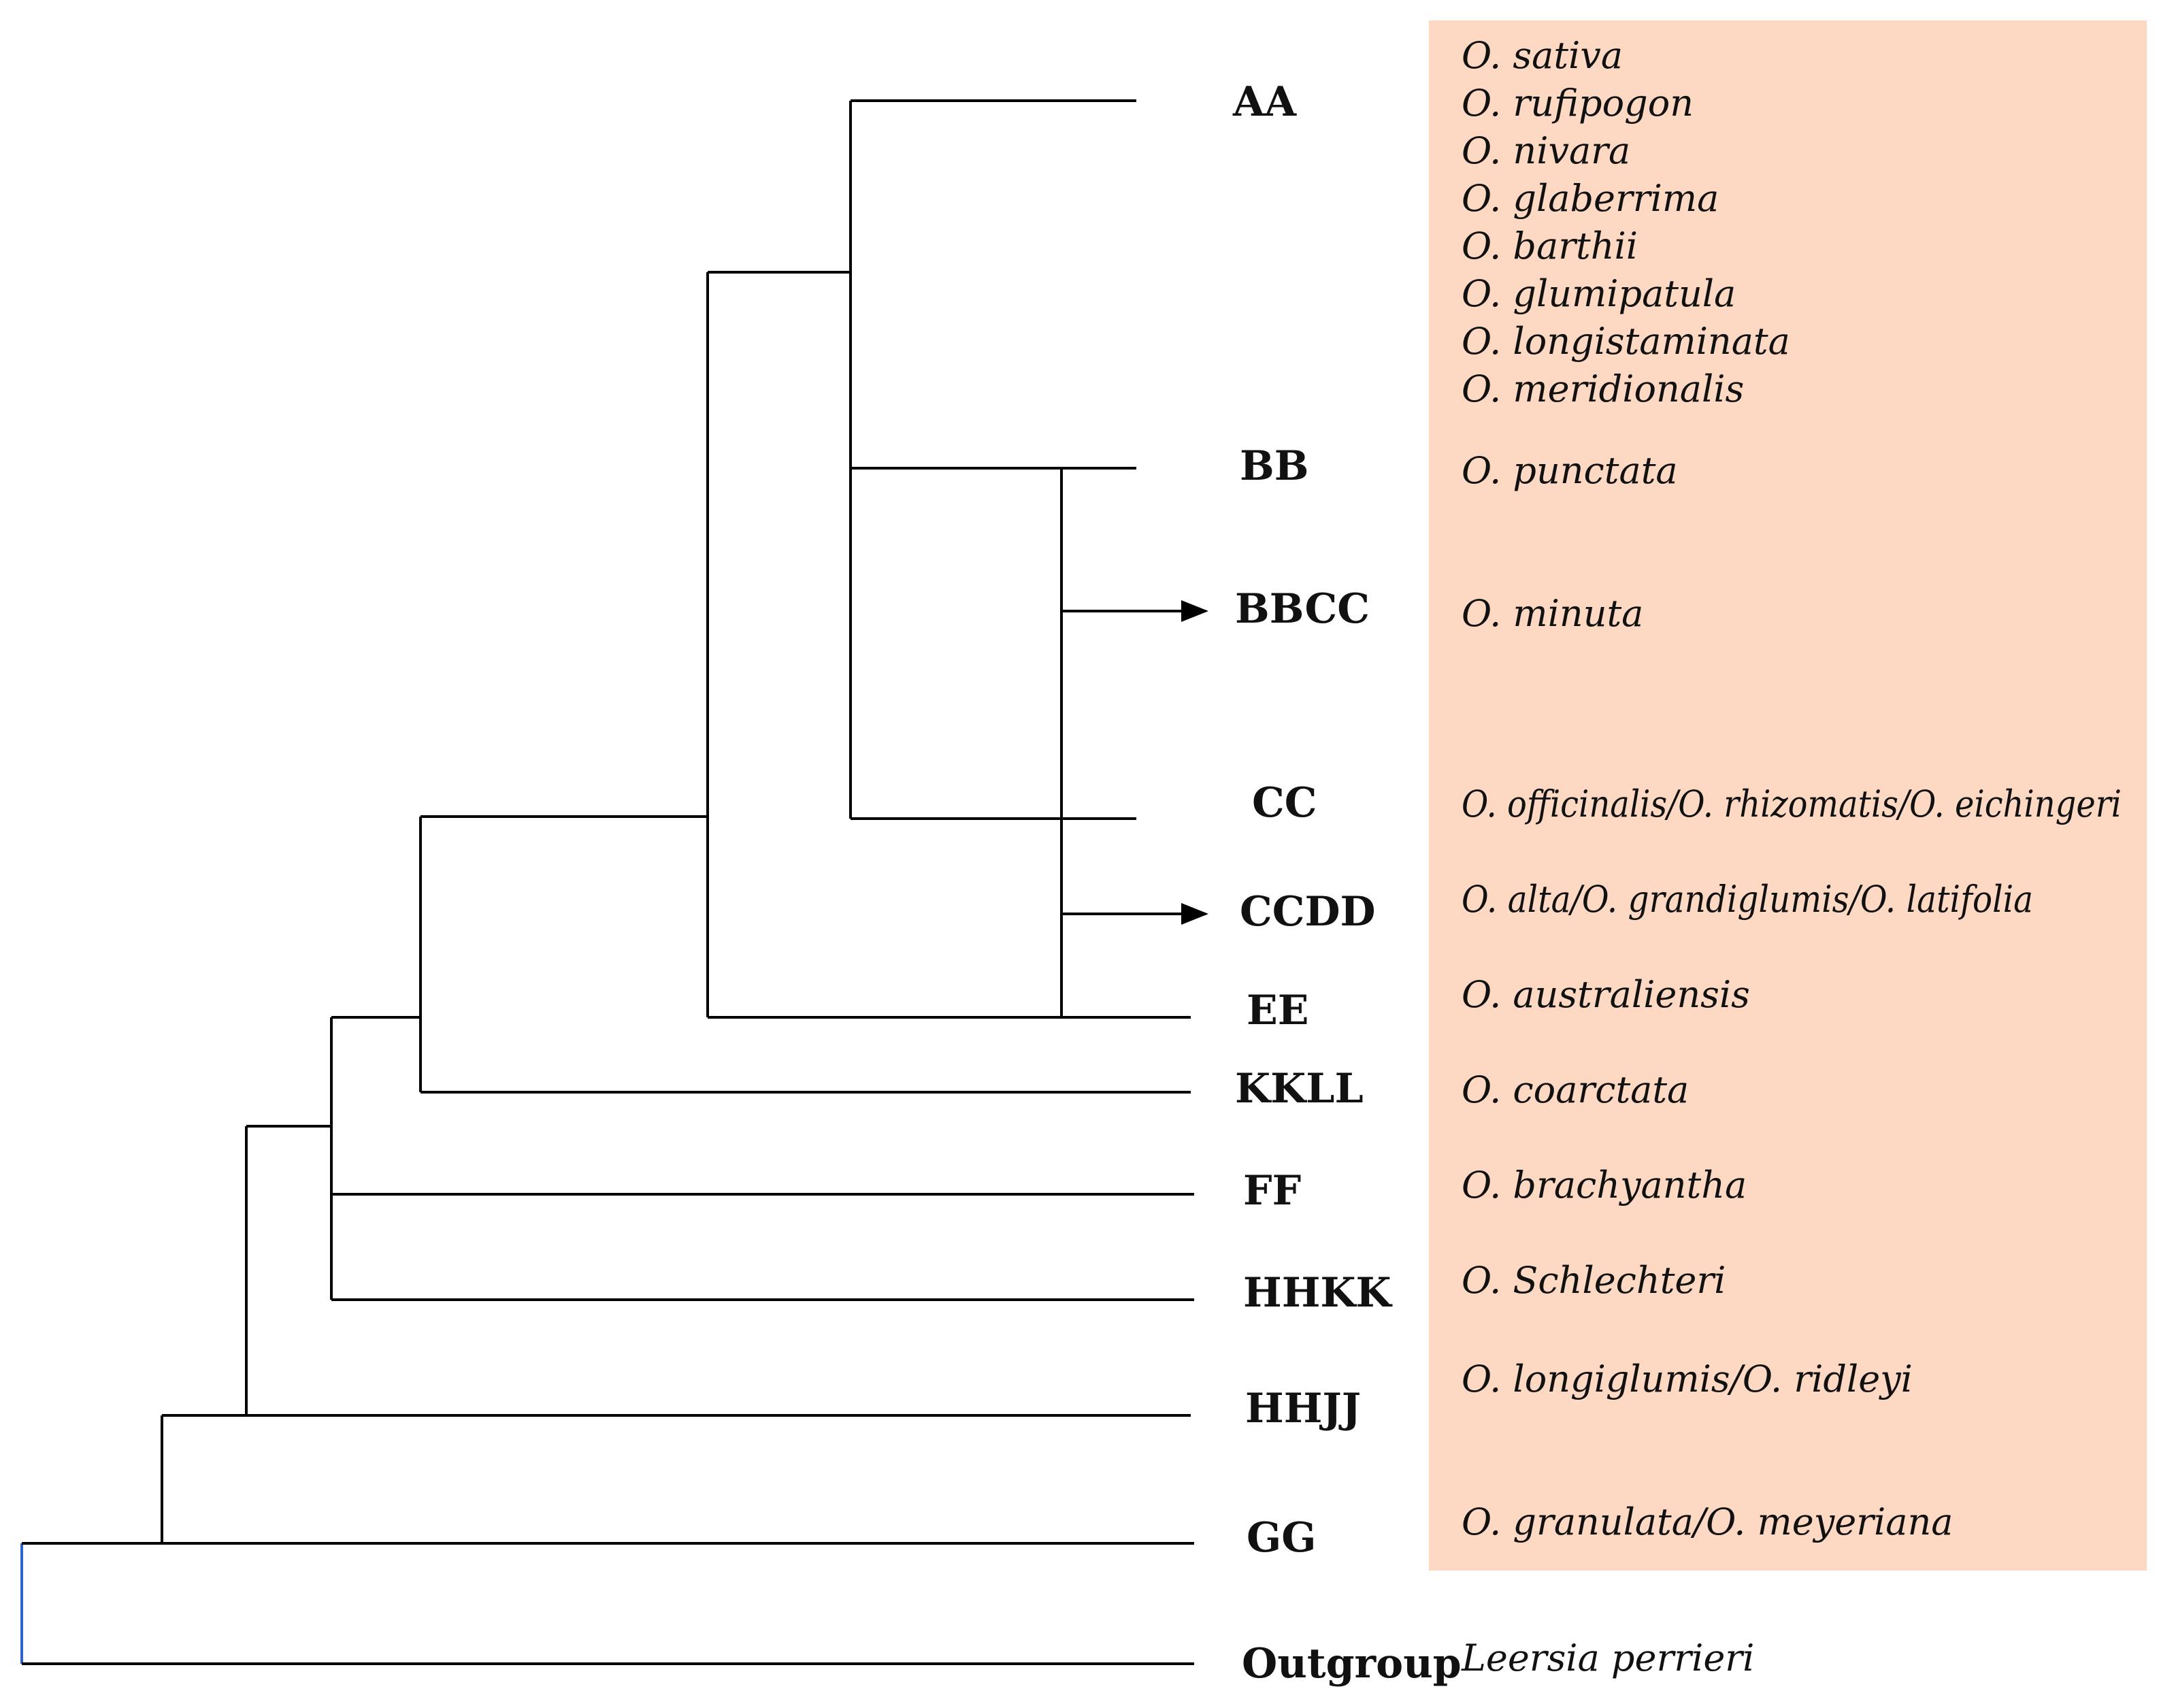 This screenshot has width=2159, height=1708. Describe the element at coordinates (1603, 389) in the screenshot. I see `species-aa-8: O. meridionalis` at that location.